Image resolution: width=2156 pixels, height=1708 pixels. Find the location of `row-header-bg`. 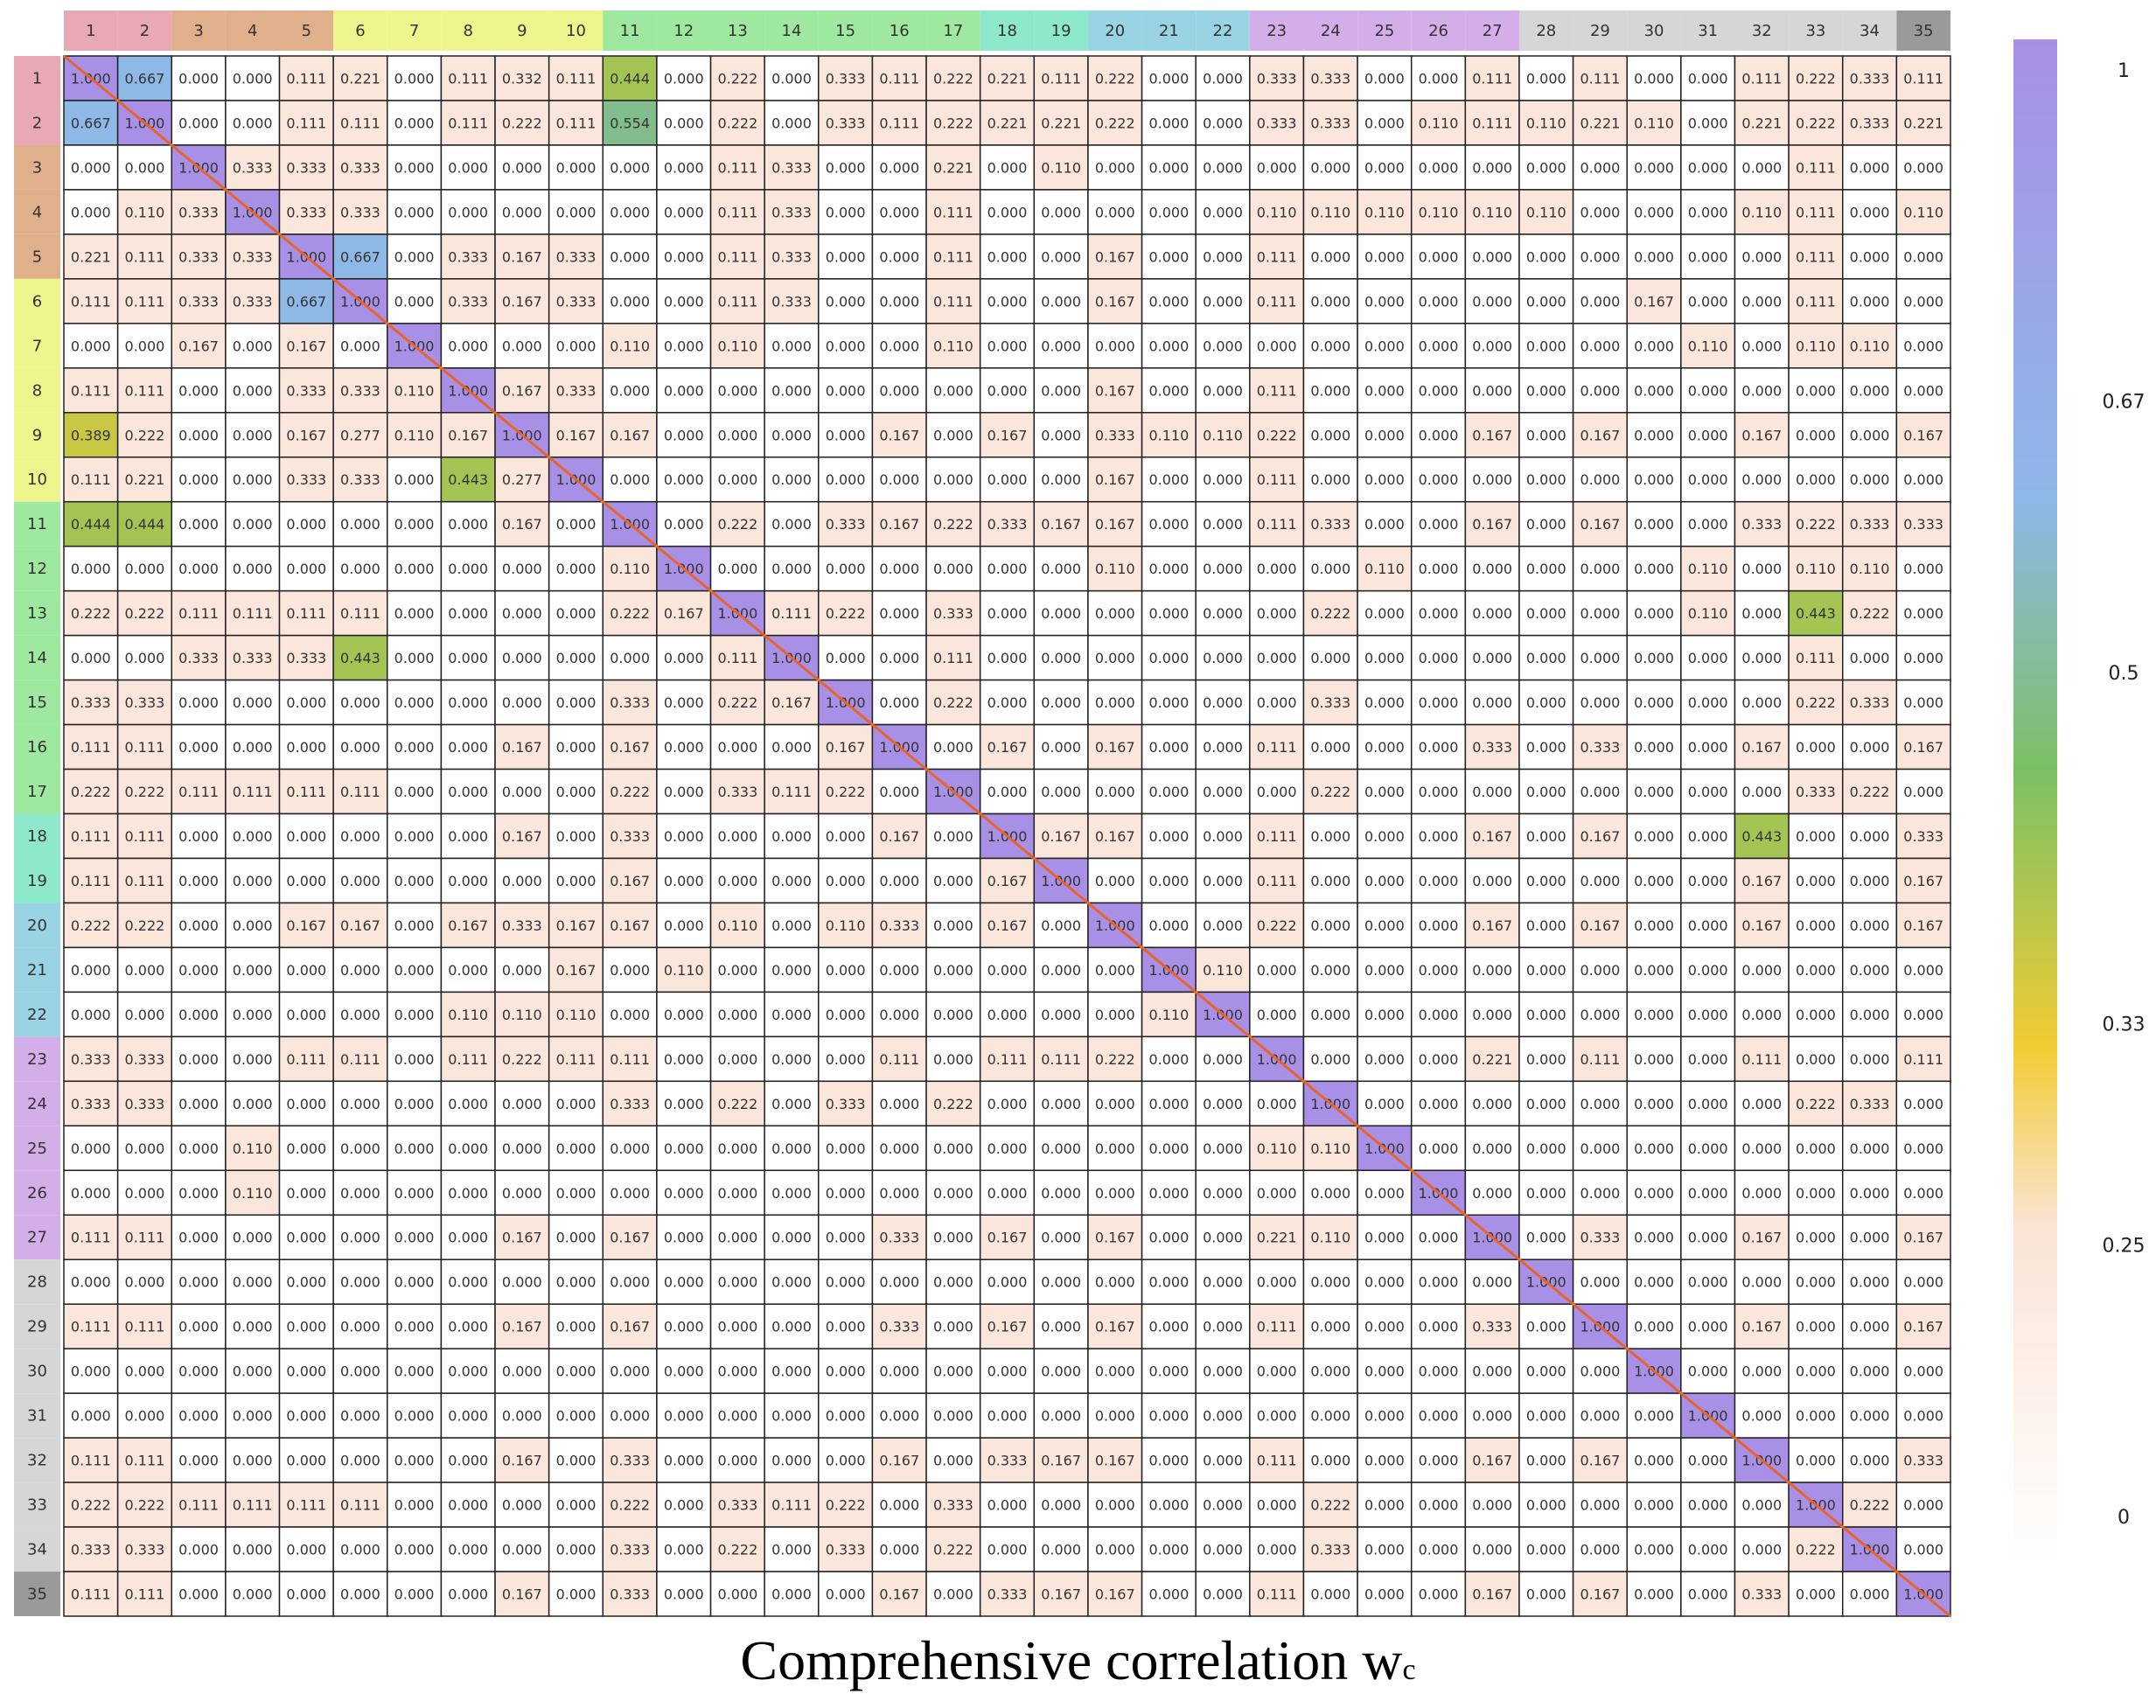

row-header-bg is located at coordinates (37, 524).